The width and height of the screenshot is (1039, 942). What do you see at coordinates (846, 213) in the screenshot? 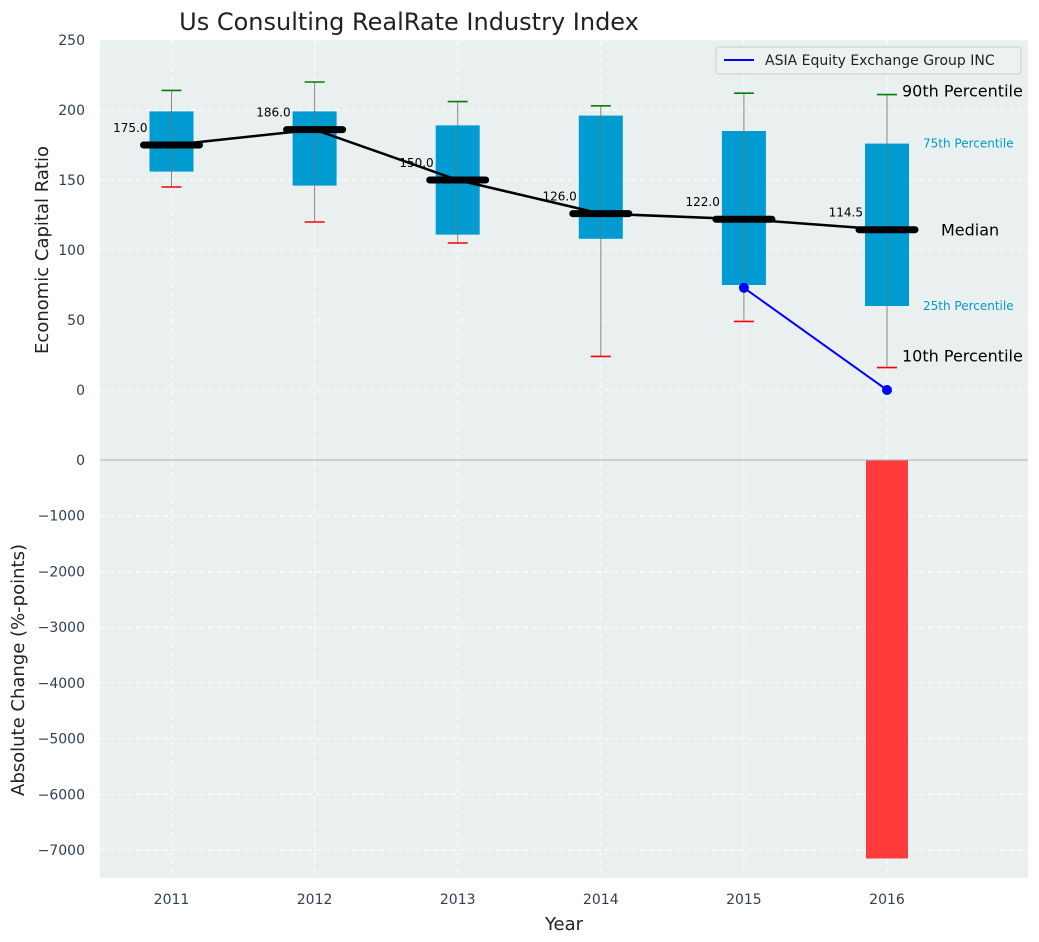
I see `median-value-label-2016: 114.5` at bounding box center [846, 213].